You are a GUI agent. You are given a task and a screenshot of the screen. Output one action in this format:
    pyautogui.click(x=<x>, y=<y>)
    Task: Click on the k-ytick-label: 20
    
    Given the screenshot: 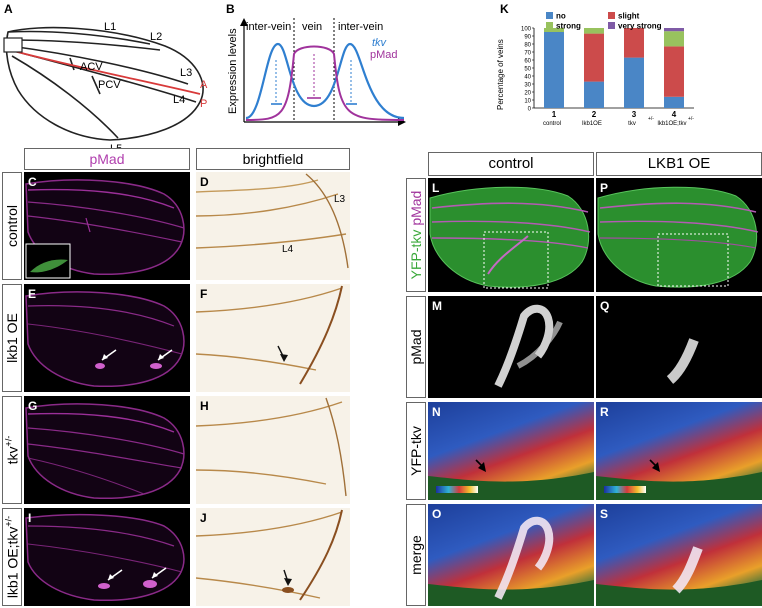 What is the action you would take?
    pyautogui.click(x=527, y=94)
    